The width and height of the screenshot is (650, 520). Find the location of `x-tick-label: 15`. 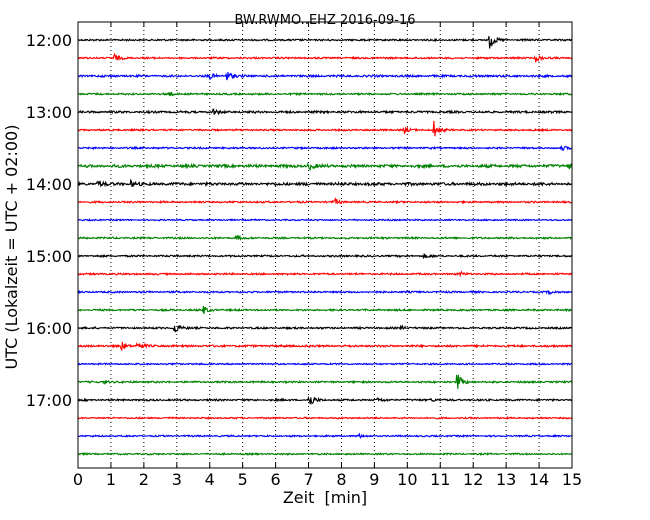

x-tick-label: 15 is located at coordinates (572, 479).